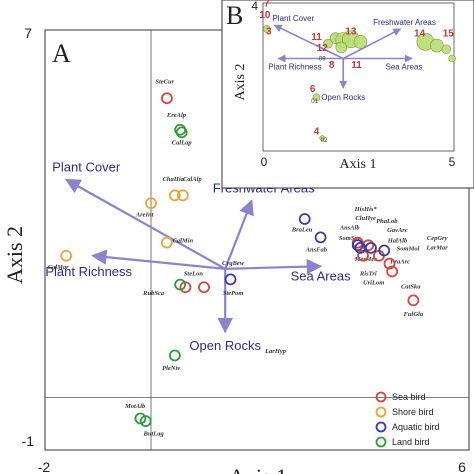 The image size is (474, 474). Describe the element at coordinates (316, 250) in the screenshot. I see `species-label: AnsFab` at that location.